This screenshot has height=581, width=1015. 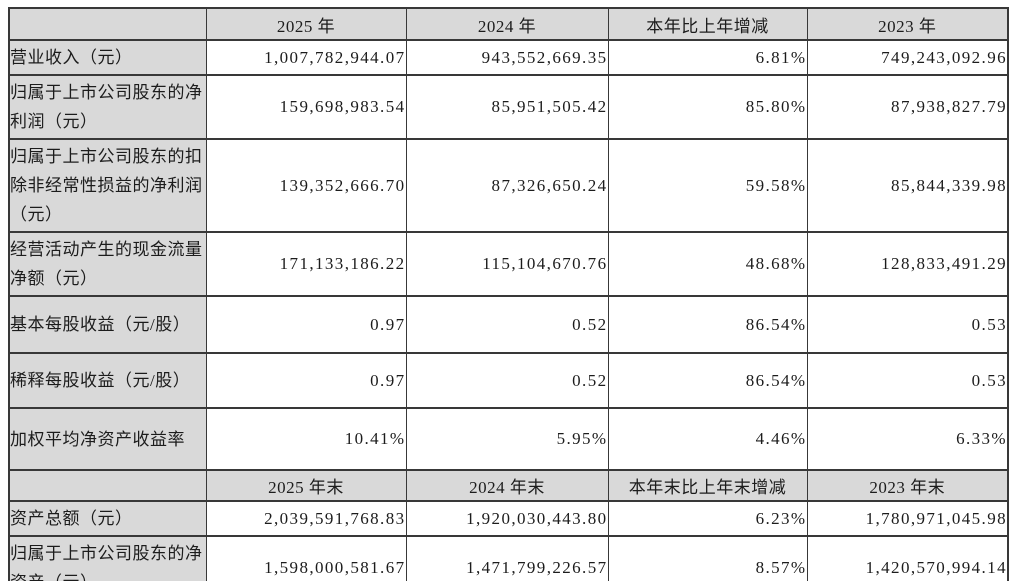 What do you see at coordinates (907, 558) in the screenshot?
I see `cell-value: 1,420,570,994.14` at bounding box center [907, 558].